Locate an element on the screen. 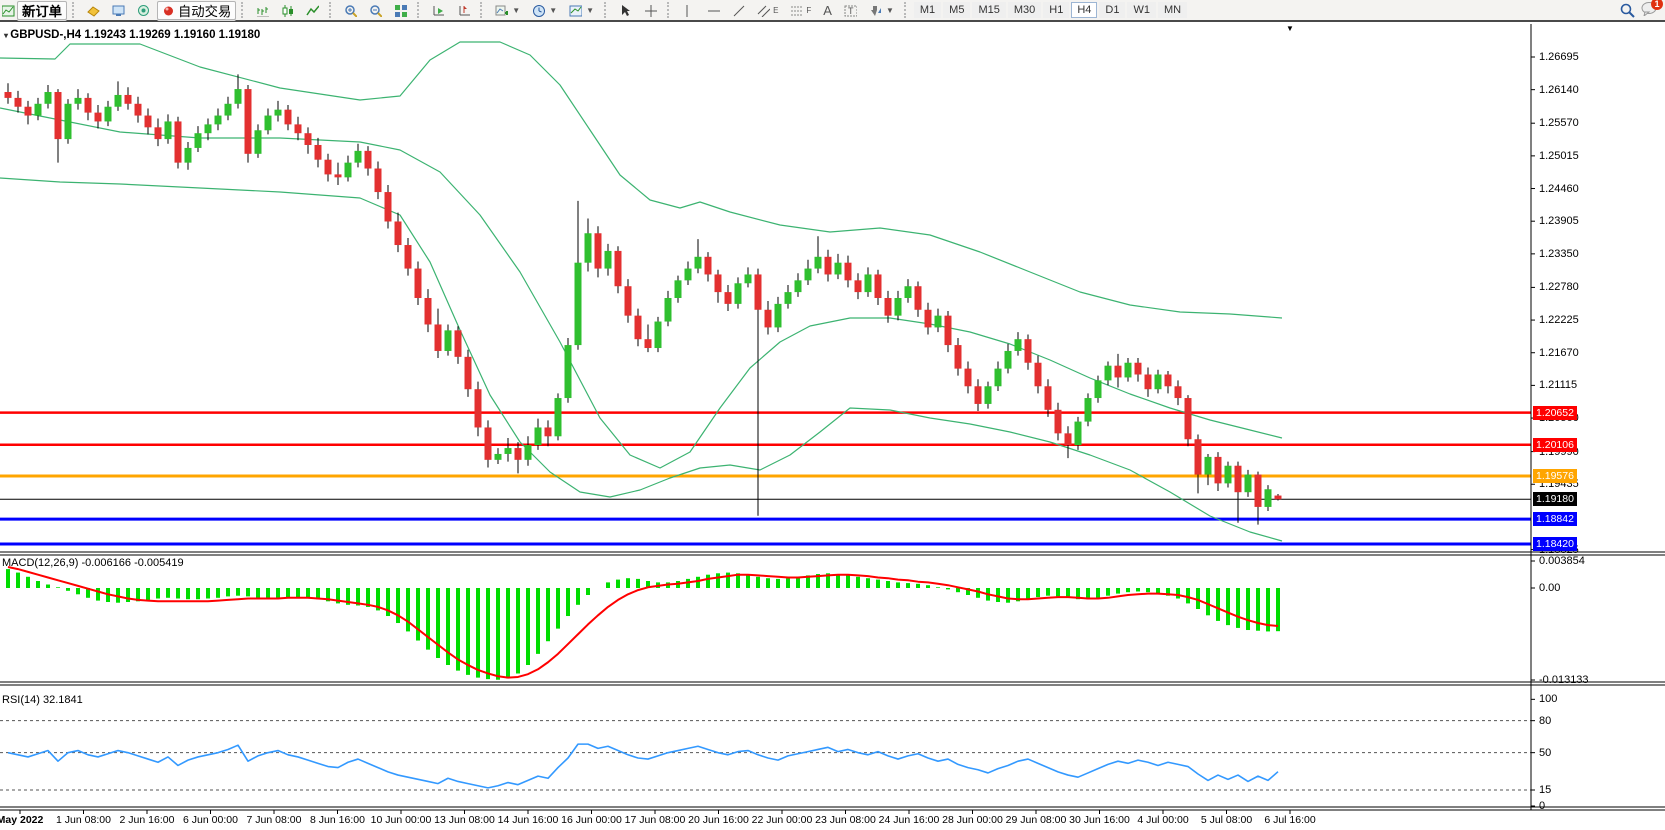 The height and width of the screenshot is (830, 1665). symbols-button is located at coordinates (93, 10).